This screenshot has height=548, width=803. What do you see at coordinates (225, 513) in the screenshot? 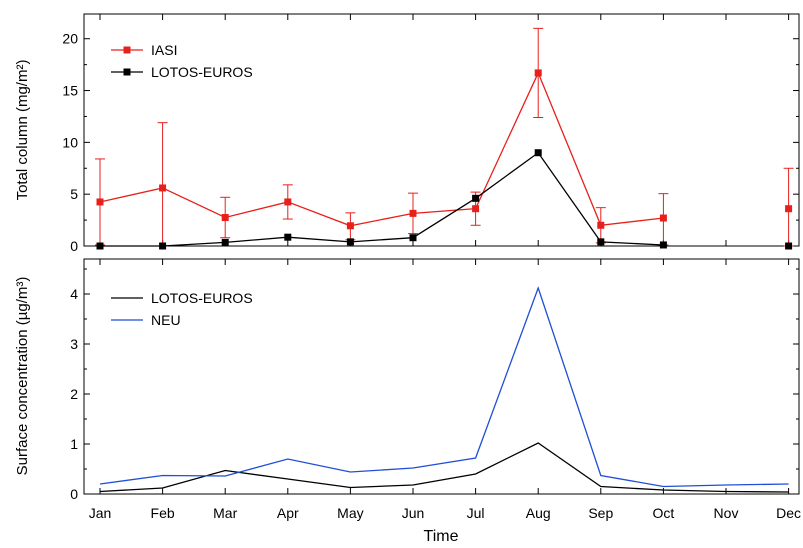
I see `x-tick-label: Mar` at bounding box center [225, 513].